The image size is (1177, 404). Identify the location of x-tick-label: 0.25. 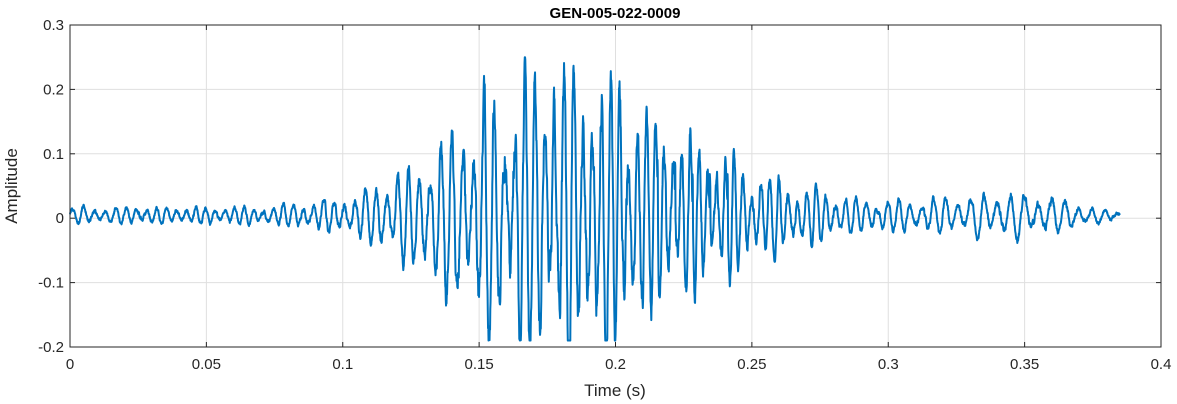
(751, 364).